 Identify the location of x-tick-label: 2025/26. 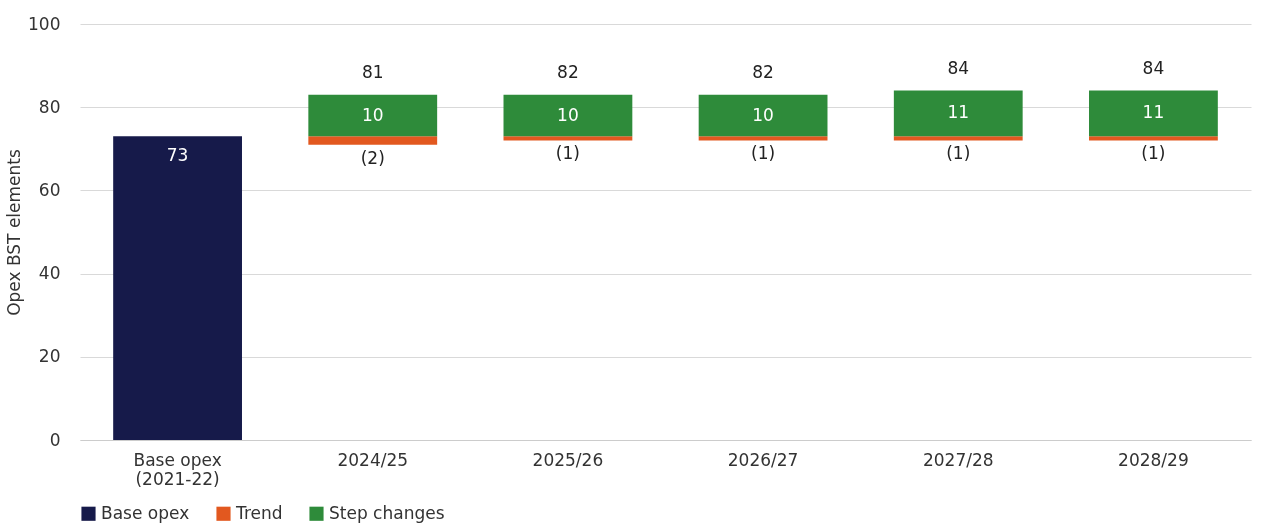
(568, 459).